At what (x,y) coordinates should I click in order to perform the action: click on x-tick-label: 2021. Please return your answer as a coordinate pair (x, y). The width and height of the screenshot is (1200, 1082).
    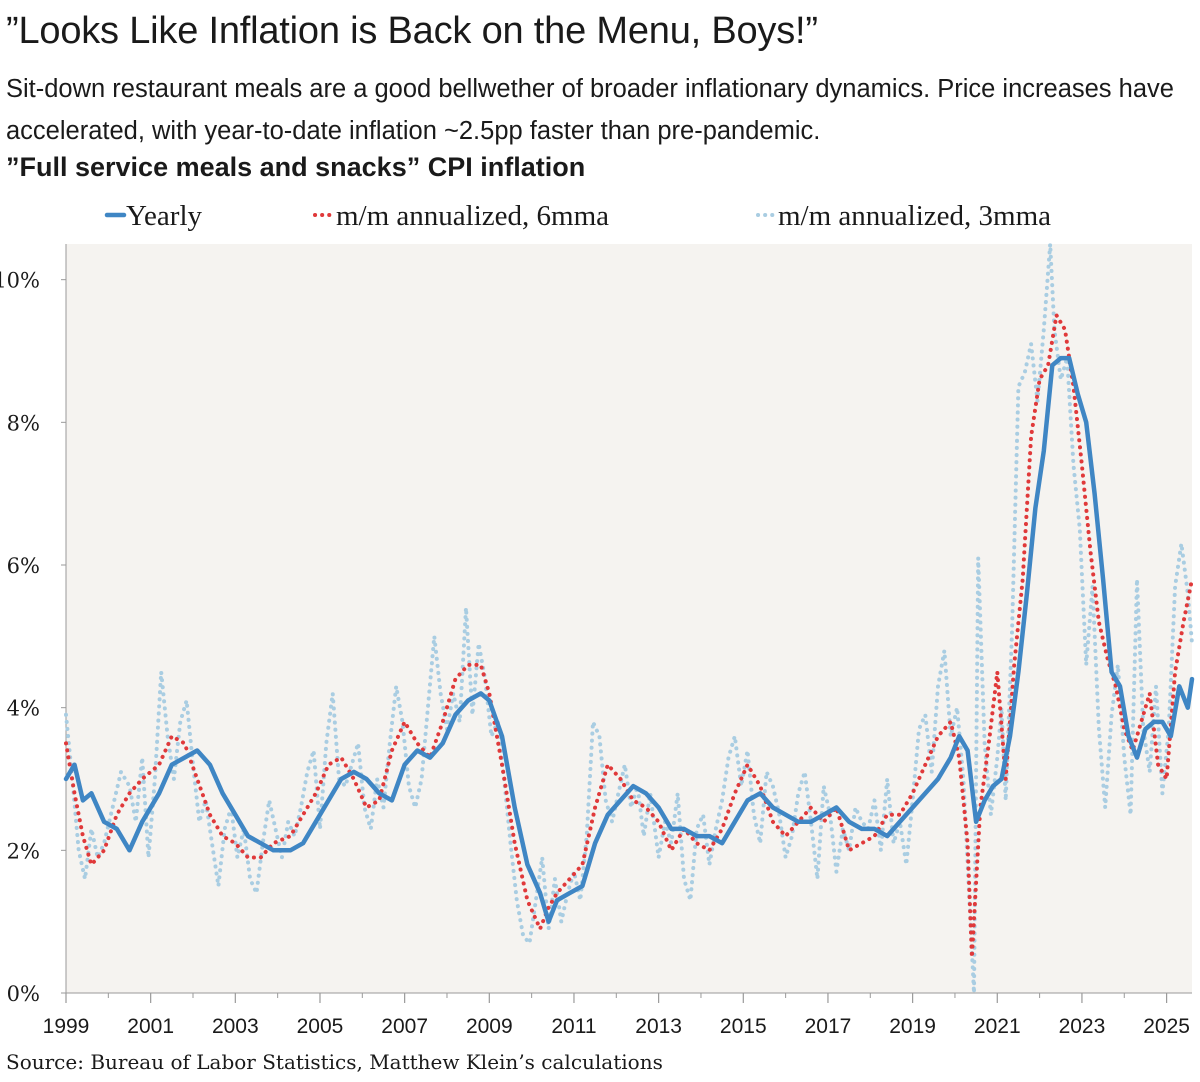
    Looking at the image, I should click on (997, 1026).